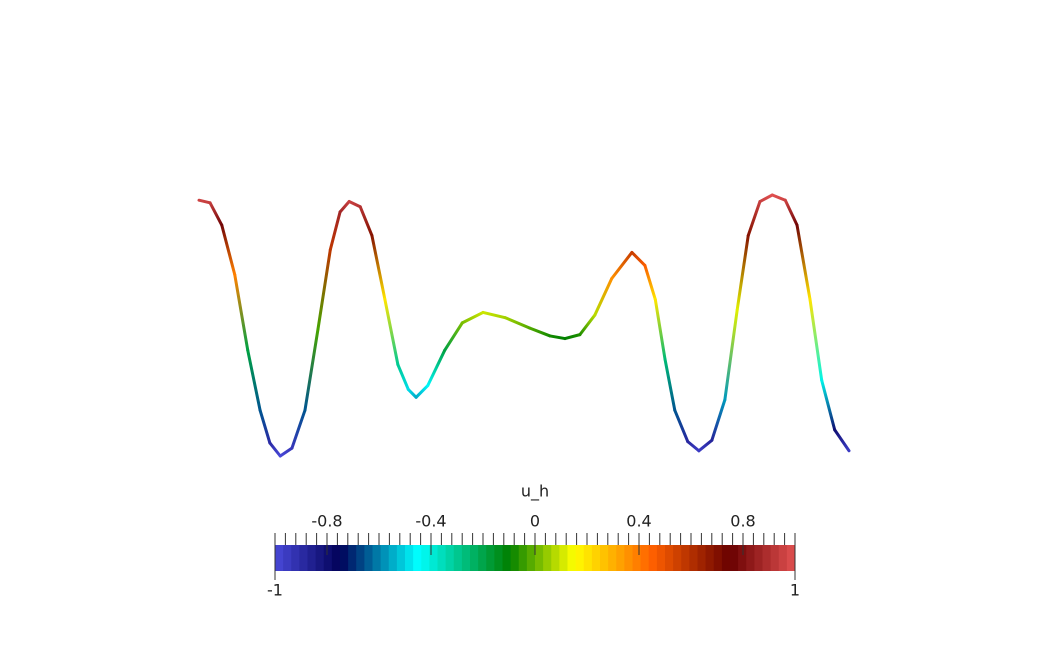 This screenshot has height=652, width=1048. What do you see at coordinates (430, 521) in the screenshot?
I see `colorbar-tick-label: -0.4` at bounding box center [430, 521].